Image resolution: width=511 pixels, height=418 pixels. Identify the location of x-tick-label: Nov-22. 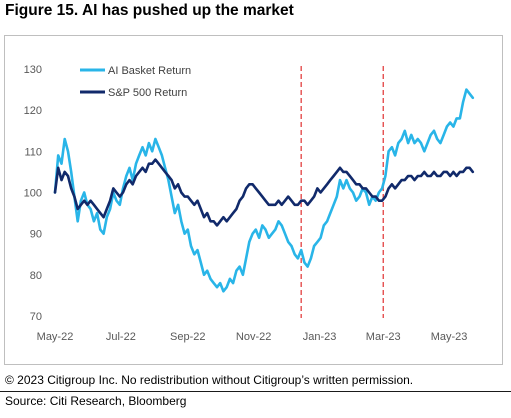
(253, 337).